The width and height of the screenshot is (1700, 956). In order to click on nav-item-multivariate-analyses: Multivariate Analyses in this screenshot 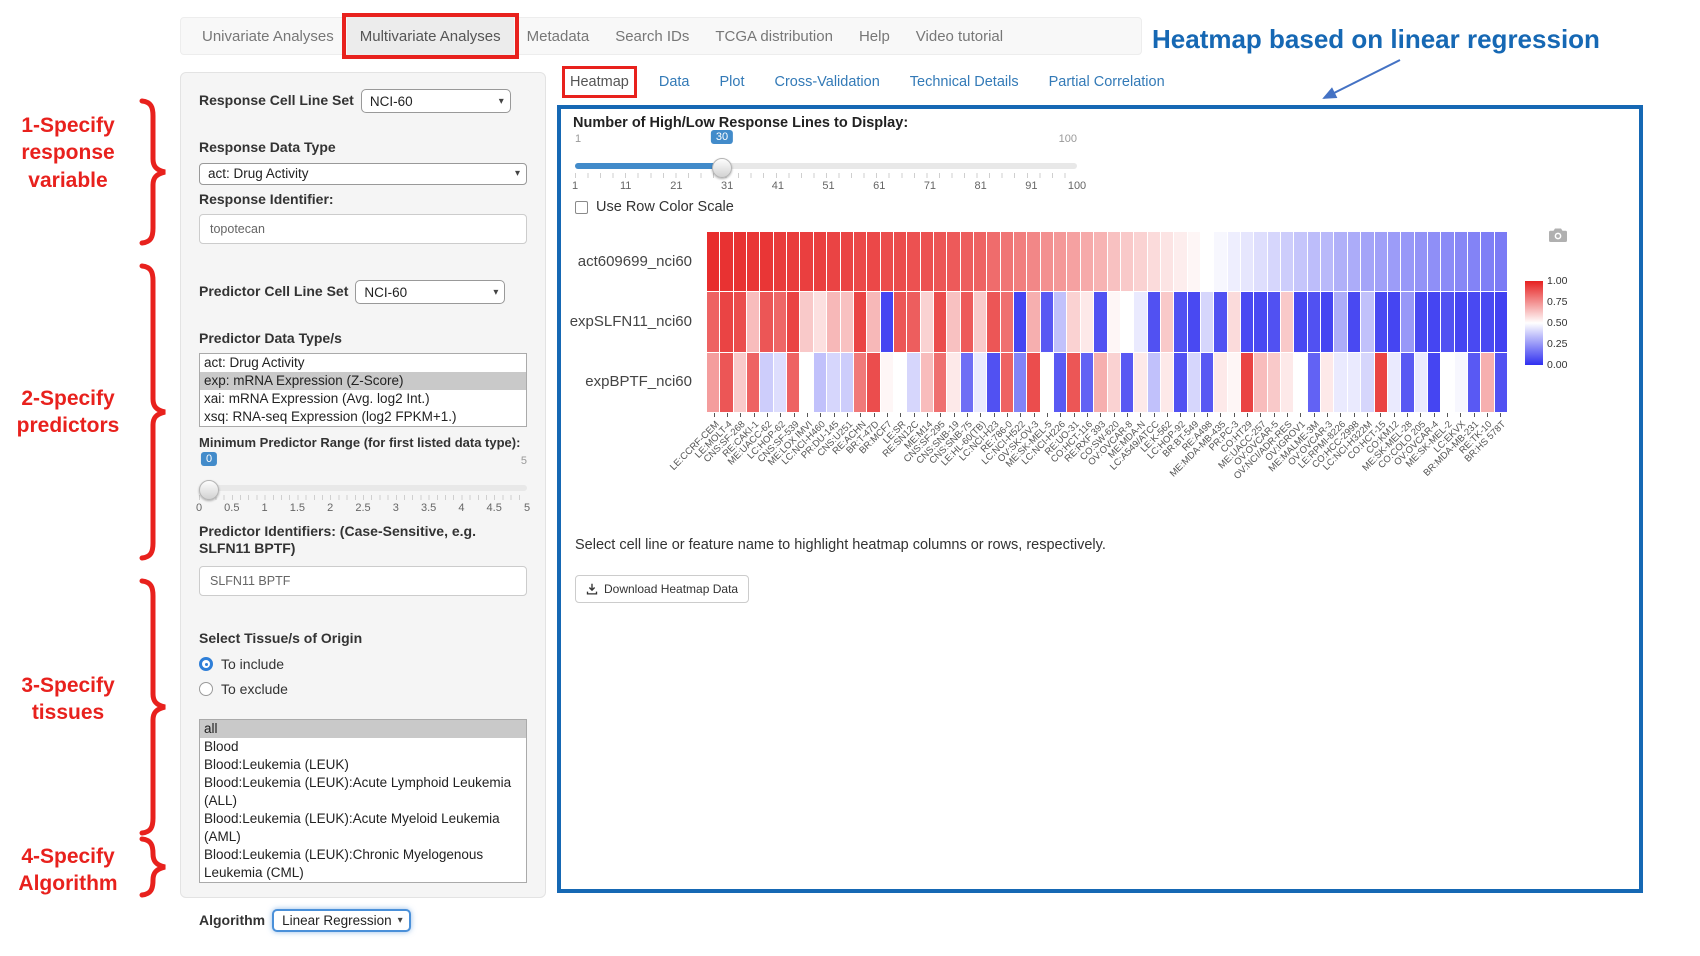, I will do `click(430, 36)`.